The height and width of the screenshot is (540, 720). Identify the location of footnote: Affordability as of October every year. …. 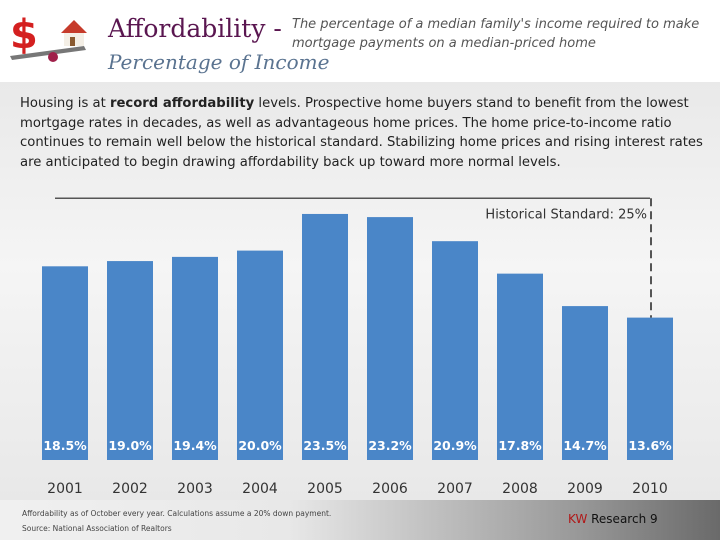
(177, 513).